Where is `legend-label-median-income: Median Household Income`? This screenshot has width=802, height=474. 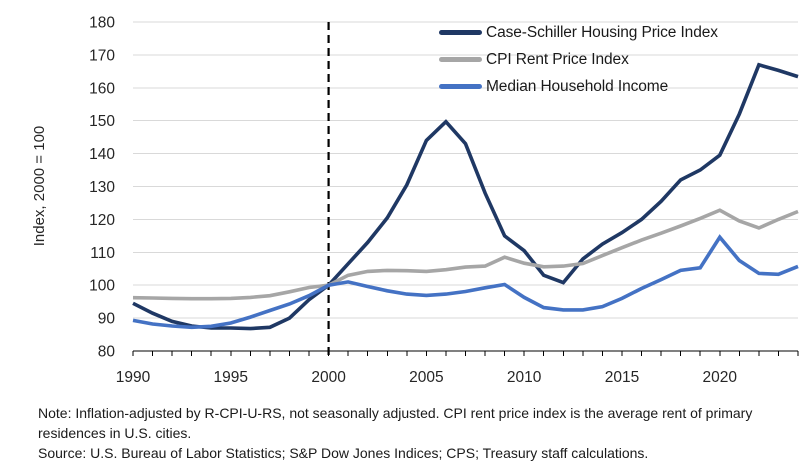
legend-label-median-income: Median Household Income is located at coordinates (577, 86).